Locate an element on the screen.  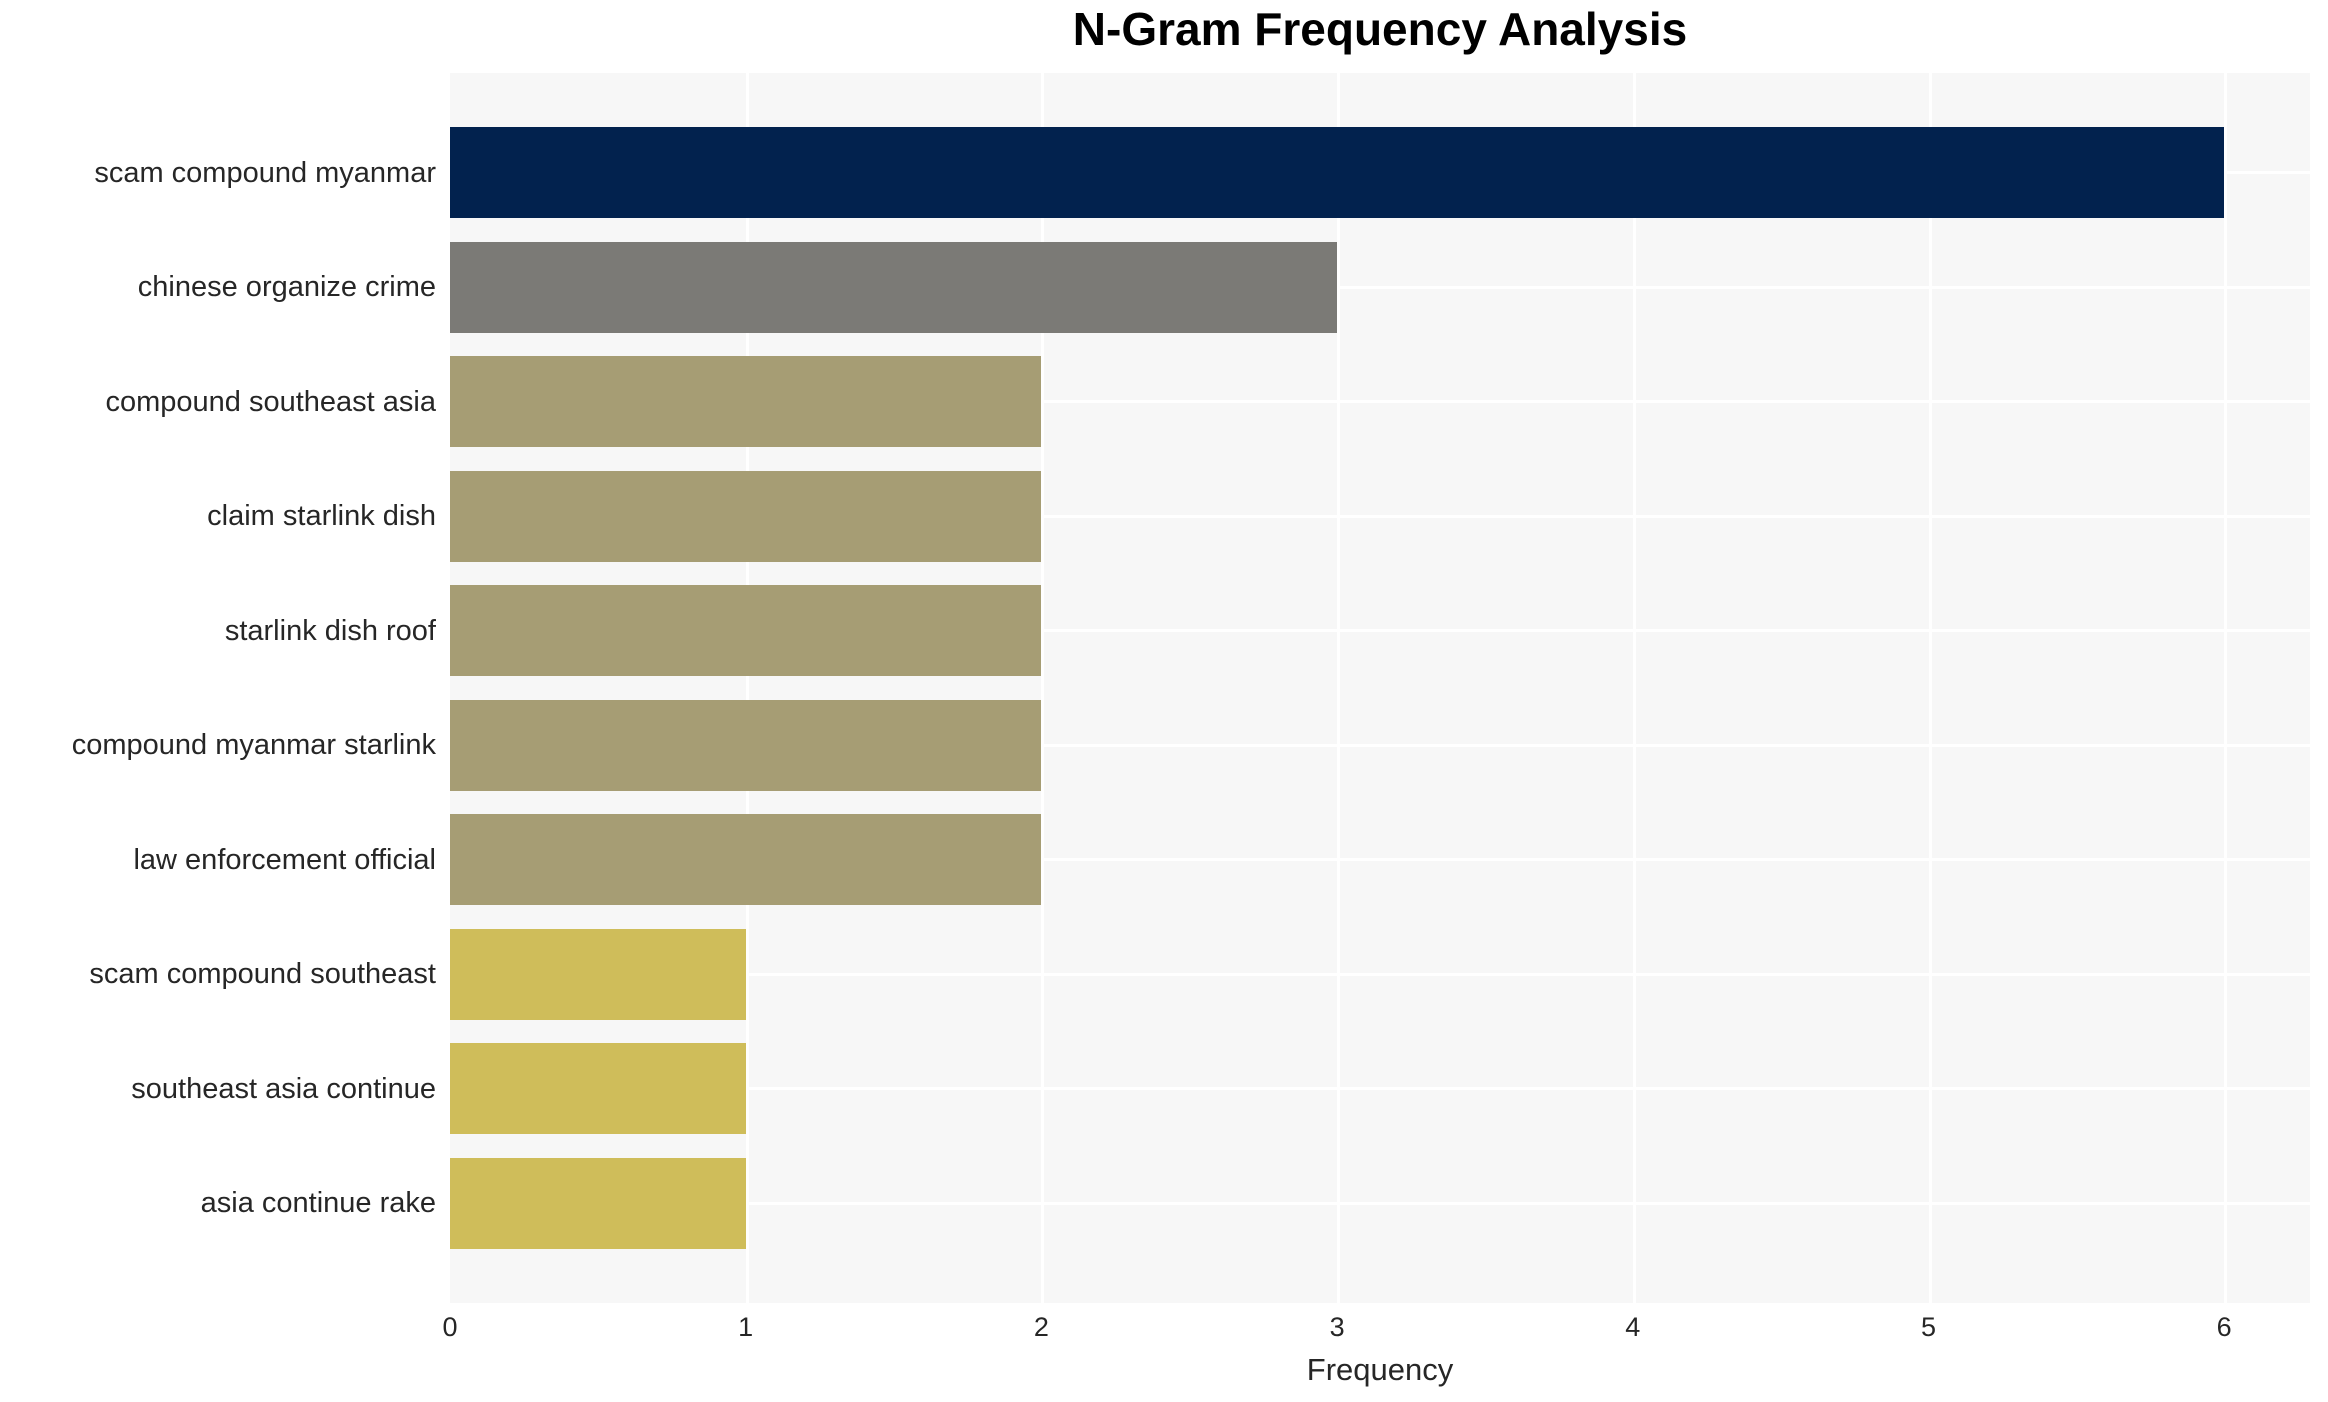
x-tick-label-4: 4 is located at coordinates (1633, 1327).